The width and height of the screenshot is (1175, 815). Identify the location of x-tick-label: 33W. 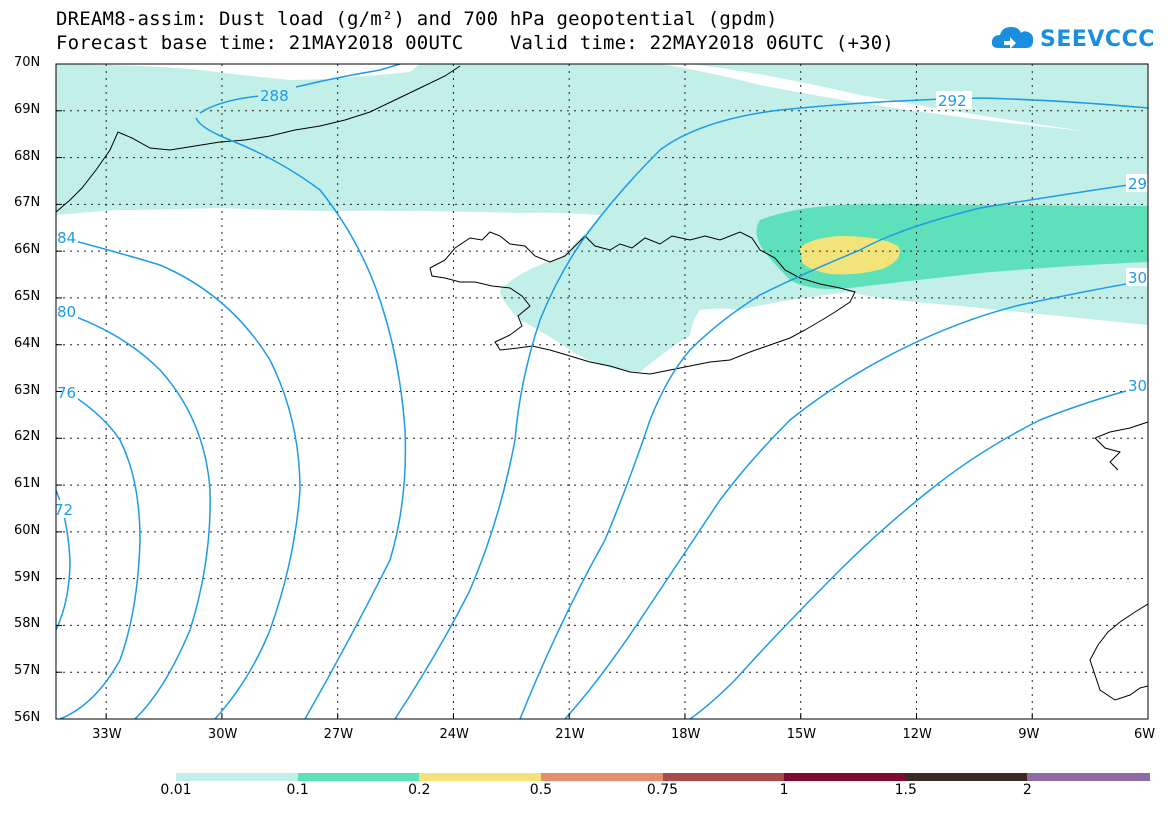
(107, 734).